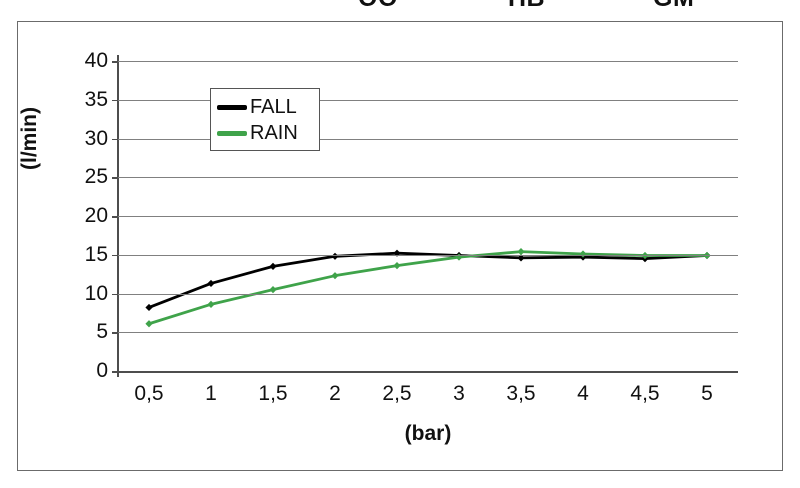 The height and width of the screenshot is (488, 800). Describe the element at coordinates (232, 107) in the screenshot. I see `legend-swatch-fall` at that location.